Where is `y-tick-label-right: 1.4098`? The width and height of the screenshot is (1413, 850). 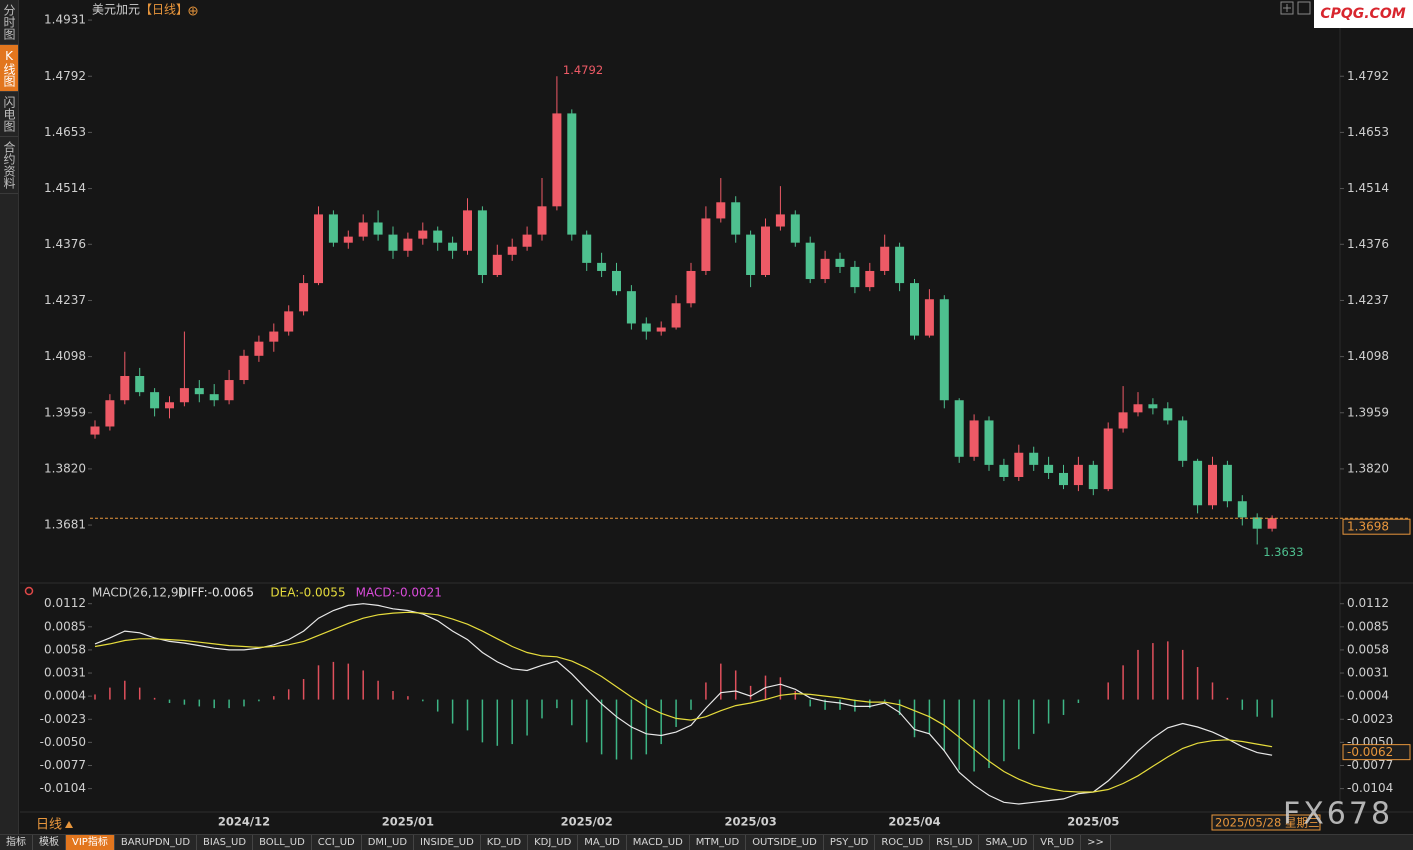 y-tick-label-right: 1.4098 is located at coordinates (1368, 356).